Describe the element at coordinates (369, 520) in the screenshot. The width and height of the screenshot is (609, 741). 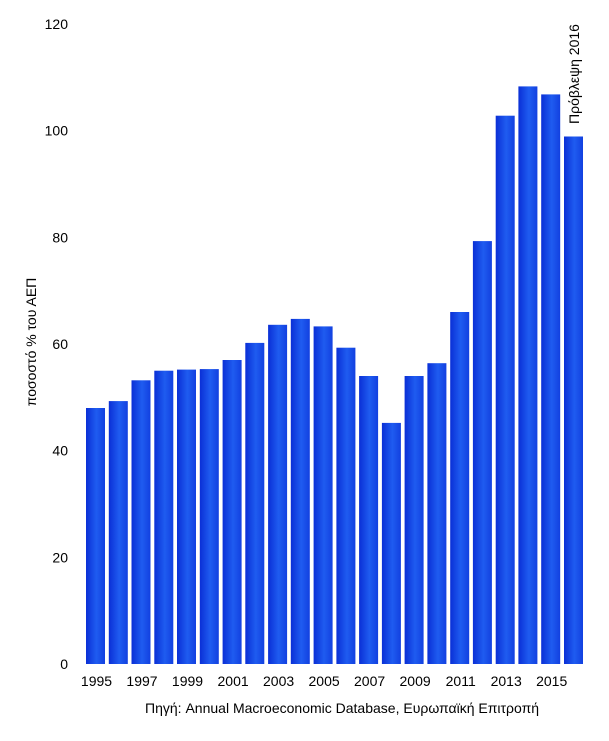
I see `bar-2007` at that location.